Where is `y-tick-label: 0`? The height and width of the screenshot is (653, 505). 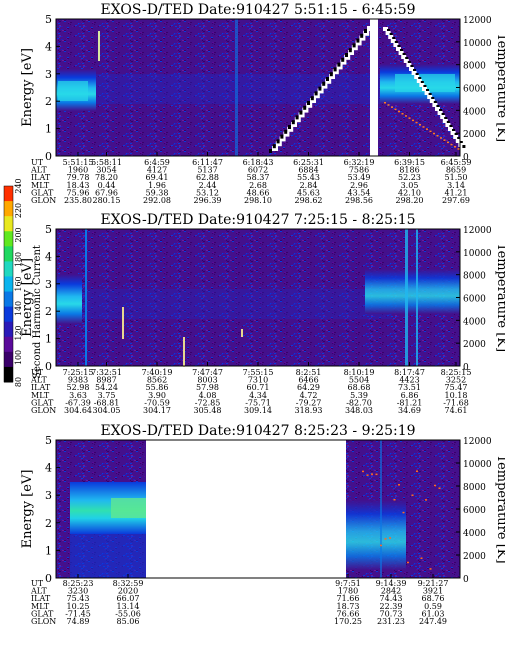 y-tick-label: 0 is located at coordinates (48, 366).